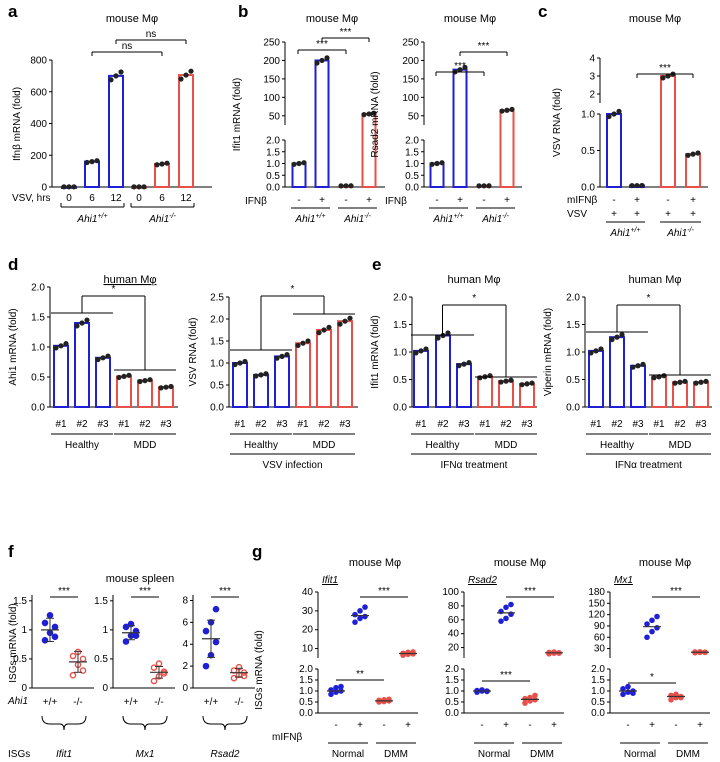  What do you see at coordinates (655, 280) in the screenshot?
I see `panel-title: human Mφ` at bounding box center [655, 280].